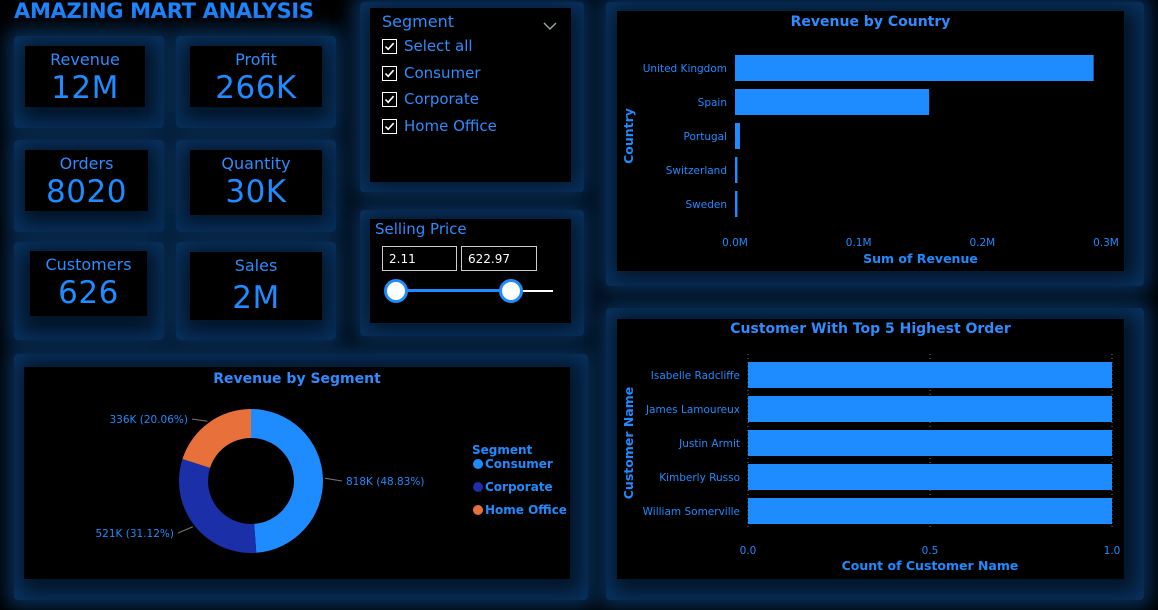 The image size is (1158, 610). I want to click on segment-option-consumer: Consumer, so click(431, 73).